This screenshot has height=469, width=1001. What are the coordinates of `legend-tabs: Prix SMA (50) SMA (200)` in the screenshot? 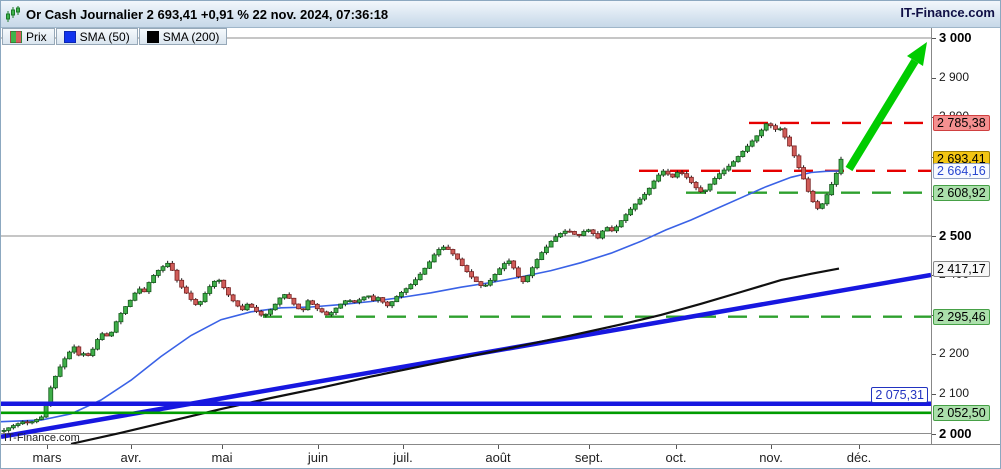 It's located at (115, 36).